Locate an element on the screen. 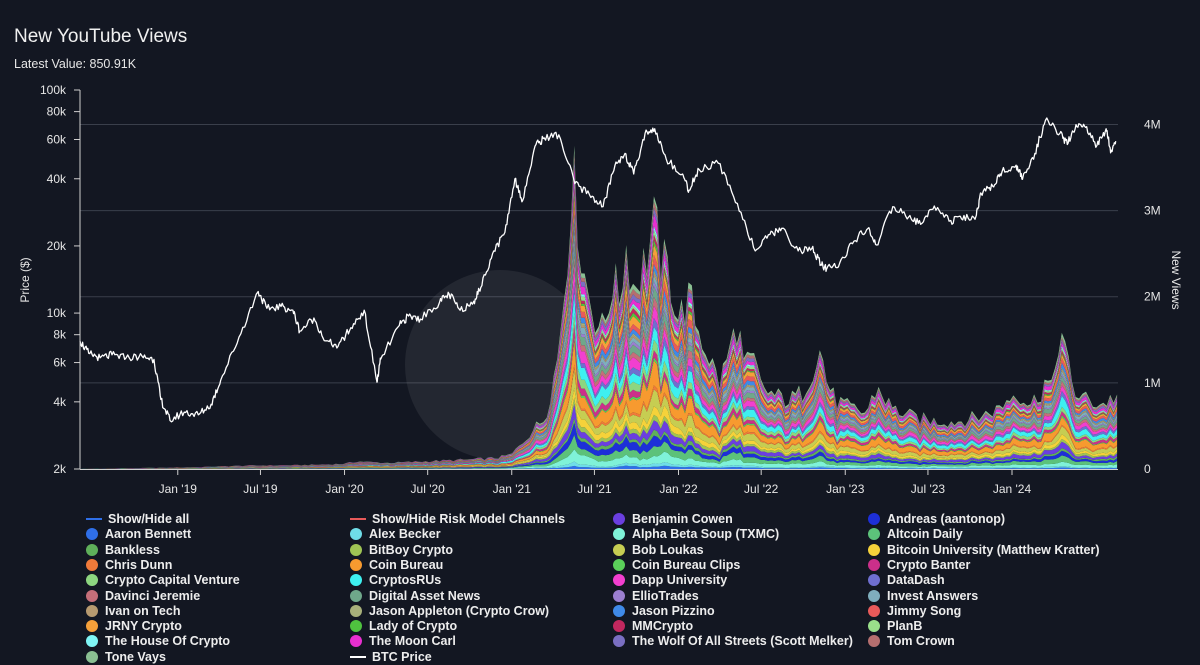 This screenshot has height=665, width=1200. legend-item-show-hide-risk-model-channels: Show/Hide Risk Model Channels is located at coordinates (457, 519).